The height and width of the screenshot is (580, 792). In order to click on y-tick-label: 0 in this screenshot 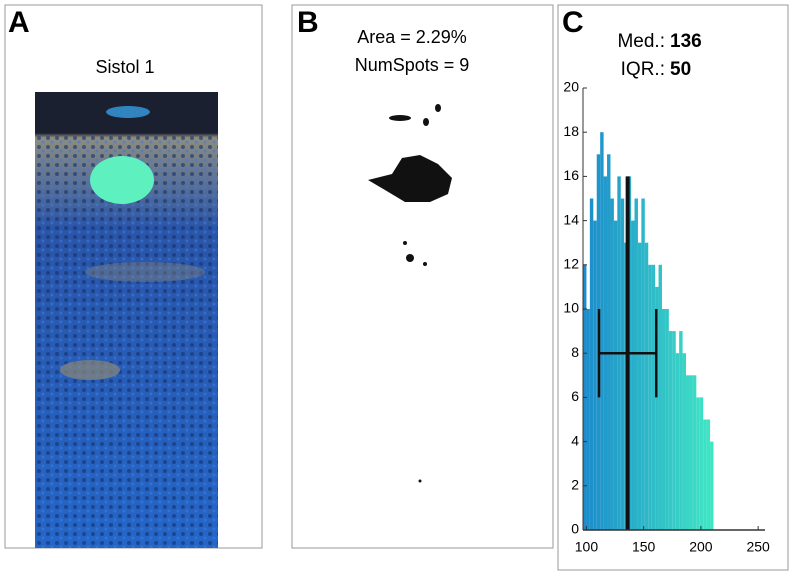, I will do `click(575, 529)`.